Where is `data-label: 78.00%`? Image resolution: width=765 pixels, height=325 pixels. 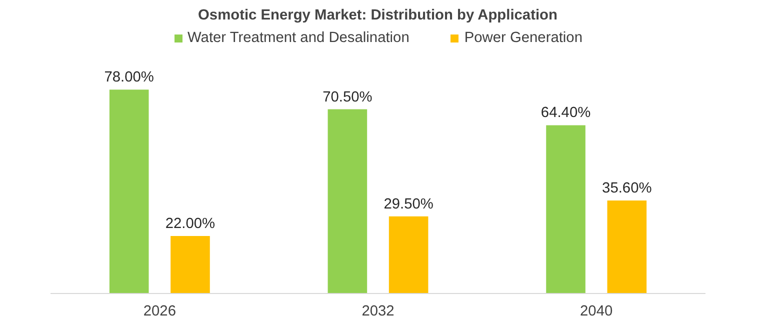
data-label: 78.00% is located at coordinates (129, 78).